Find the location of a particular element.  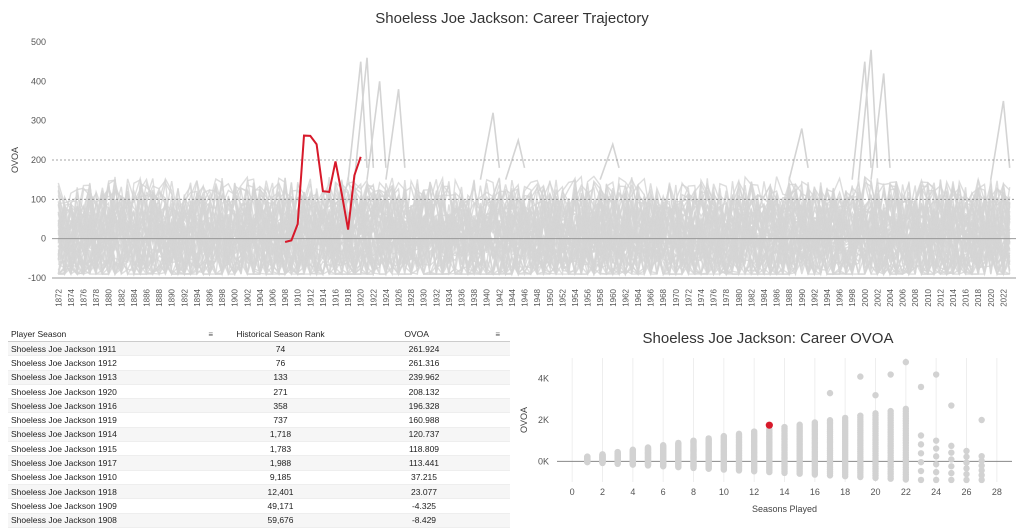

cell-rank: 9,185 is located at coordinates (280, 477).